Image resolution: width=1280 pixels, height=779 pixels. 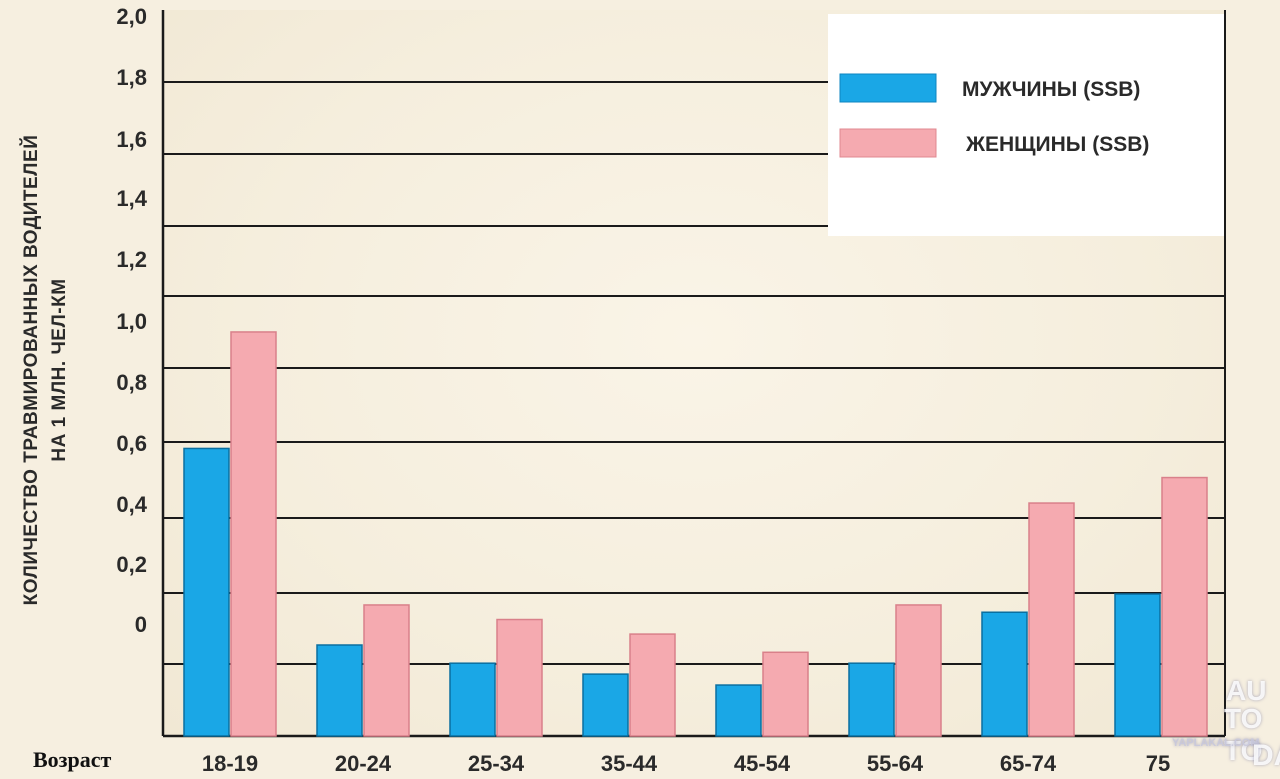 What do you see at coordinates (895, 763) in the screenshot?
I see `x-tick-label: 55-64` at bounding box center [895, 763].